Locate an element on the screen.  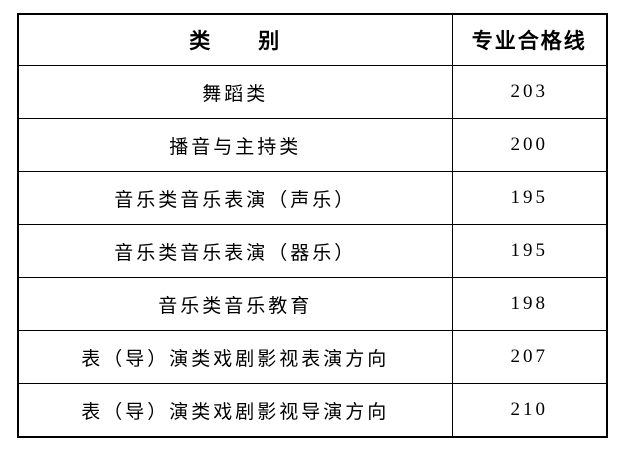
table-row: 音乐类音乐表演（声乐） 195 is located at coordinates (312, 198).